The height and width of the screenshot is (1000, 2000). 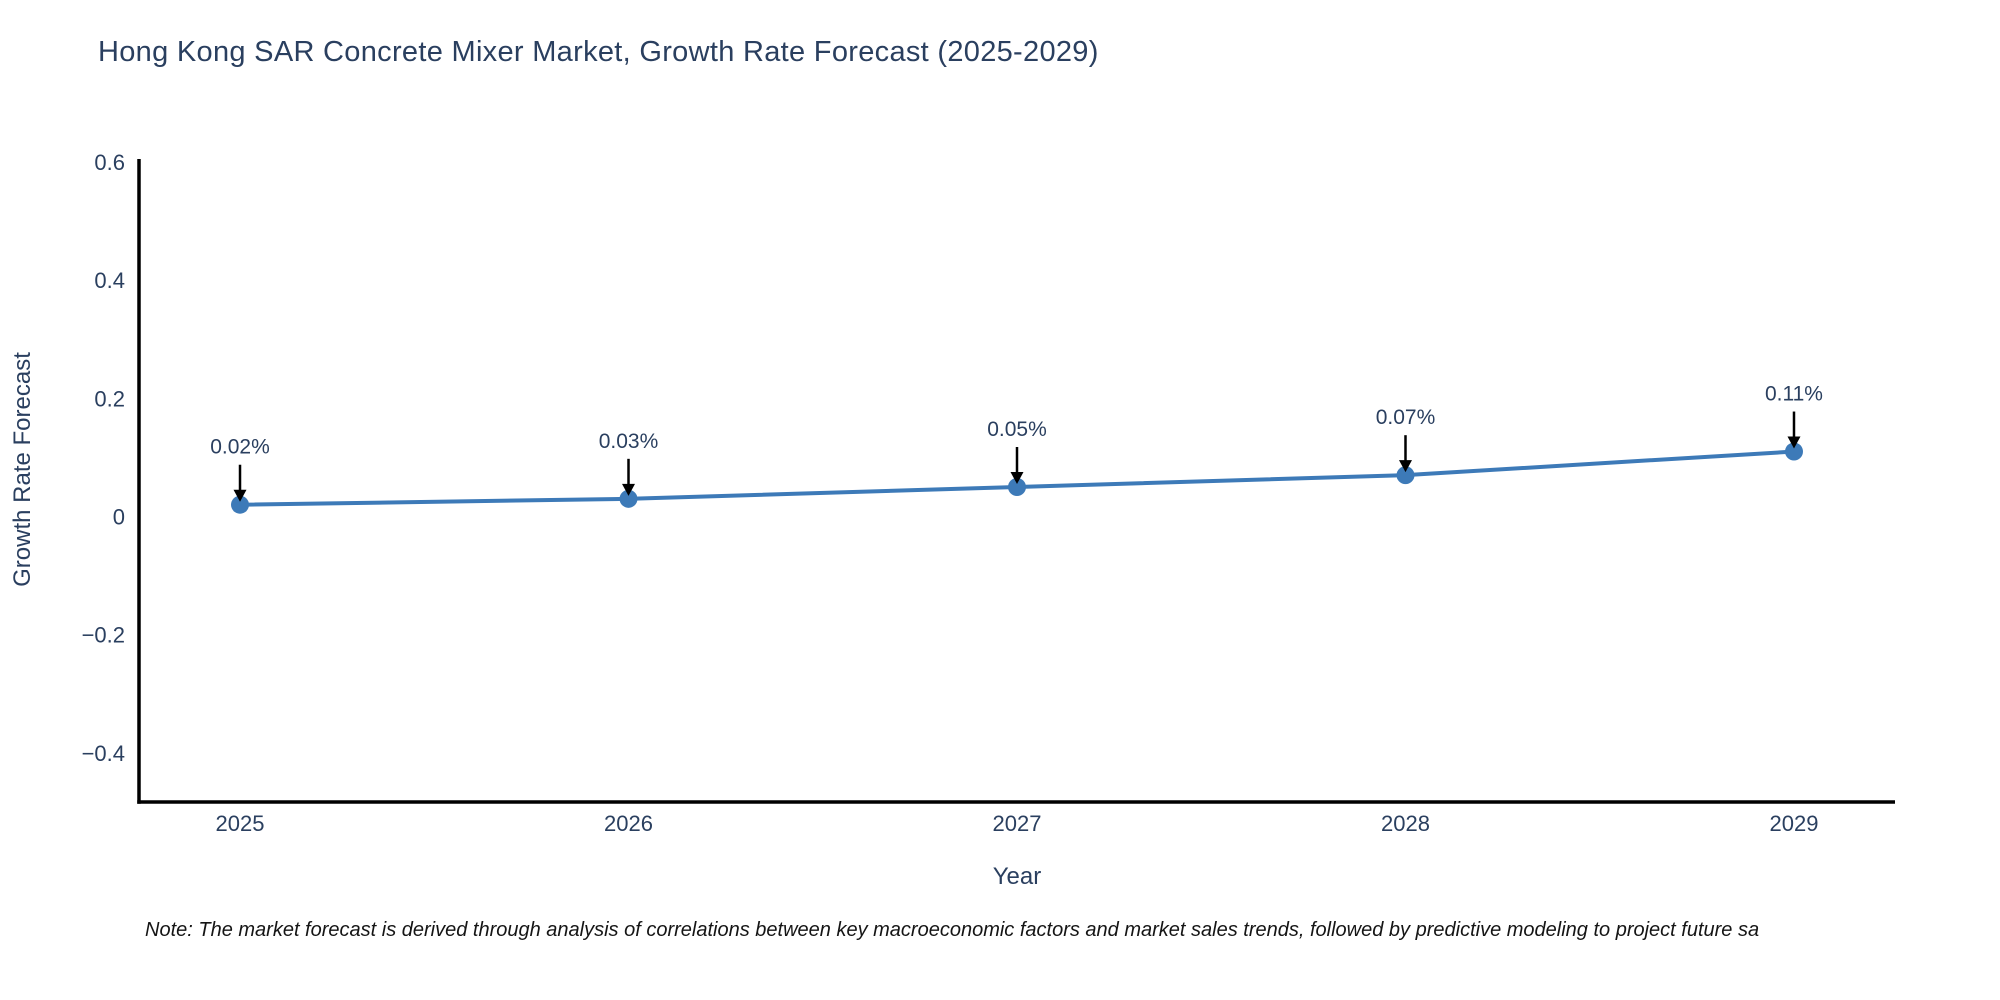 I want to click on data-point-2025, so click(x=240, y=504).